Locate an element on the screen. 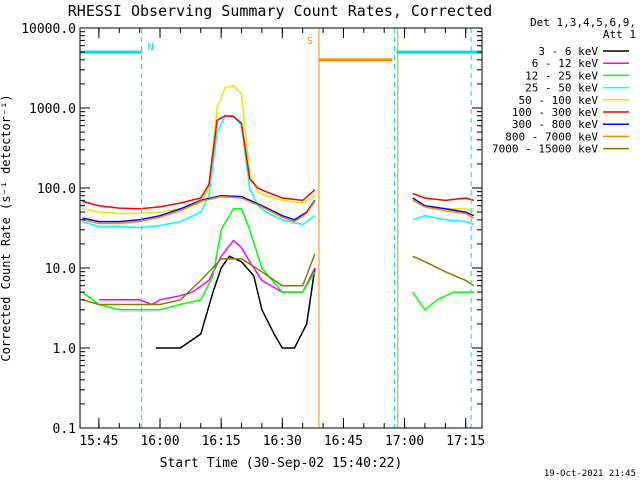 This screenshot has height=480, width=640. y-tick-label: 1000.0 is located at coordinates (52, 109).